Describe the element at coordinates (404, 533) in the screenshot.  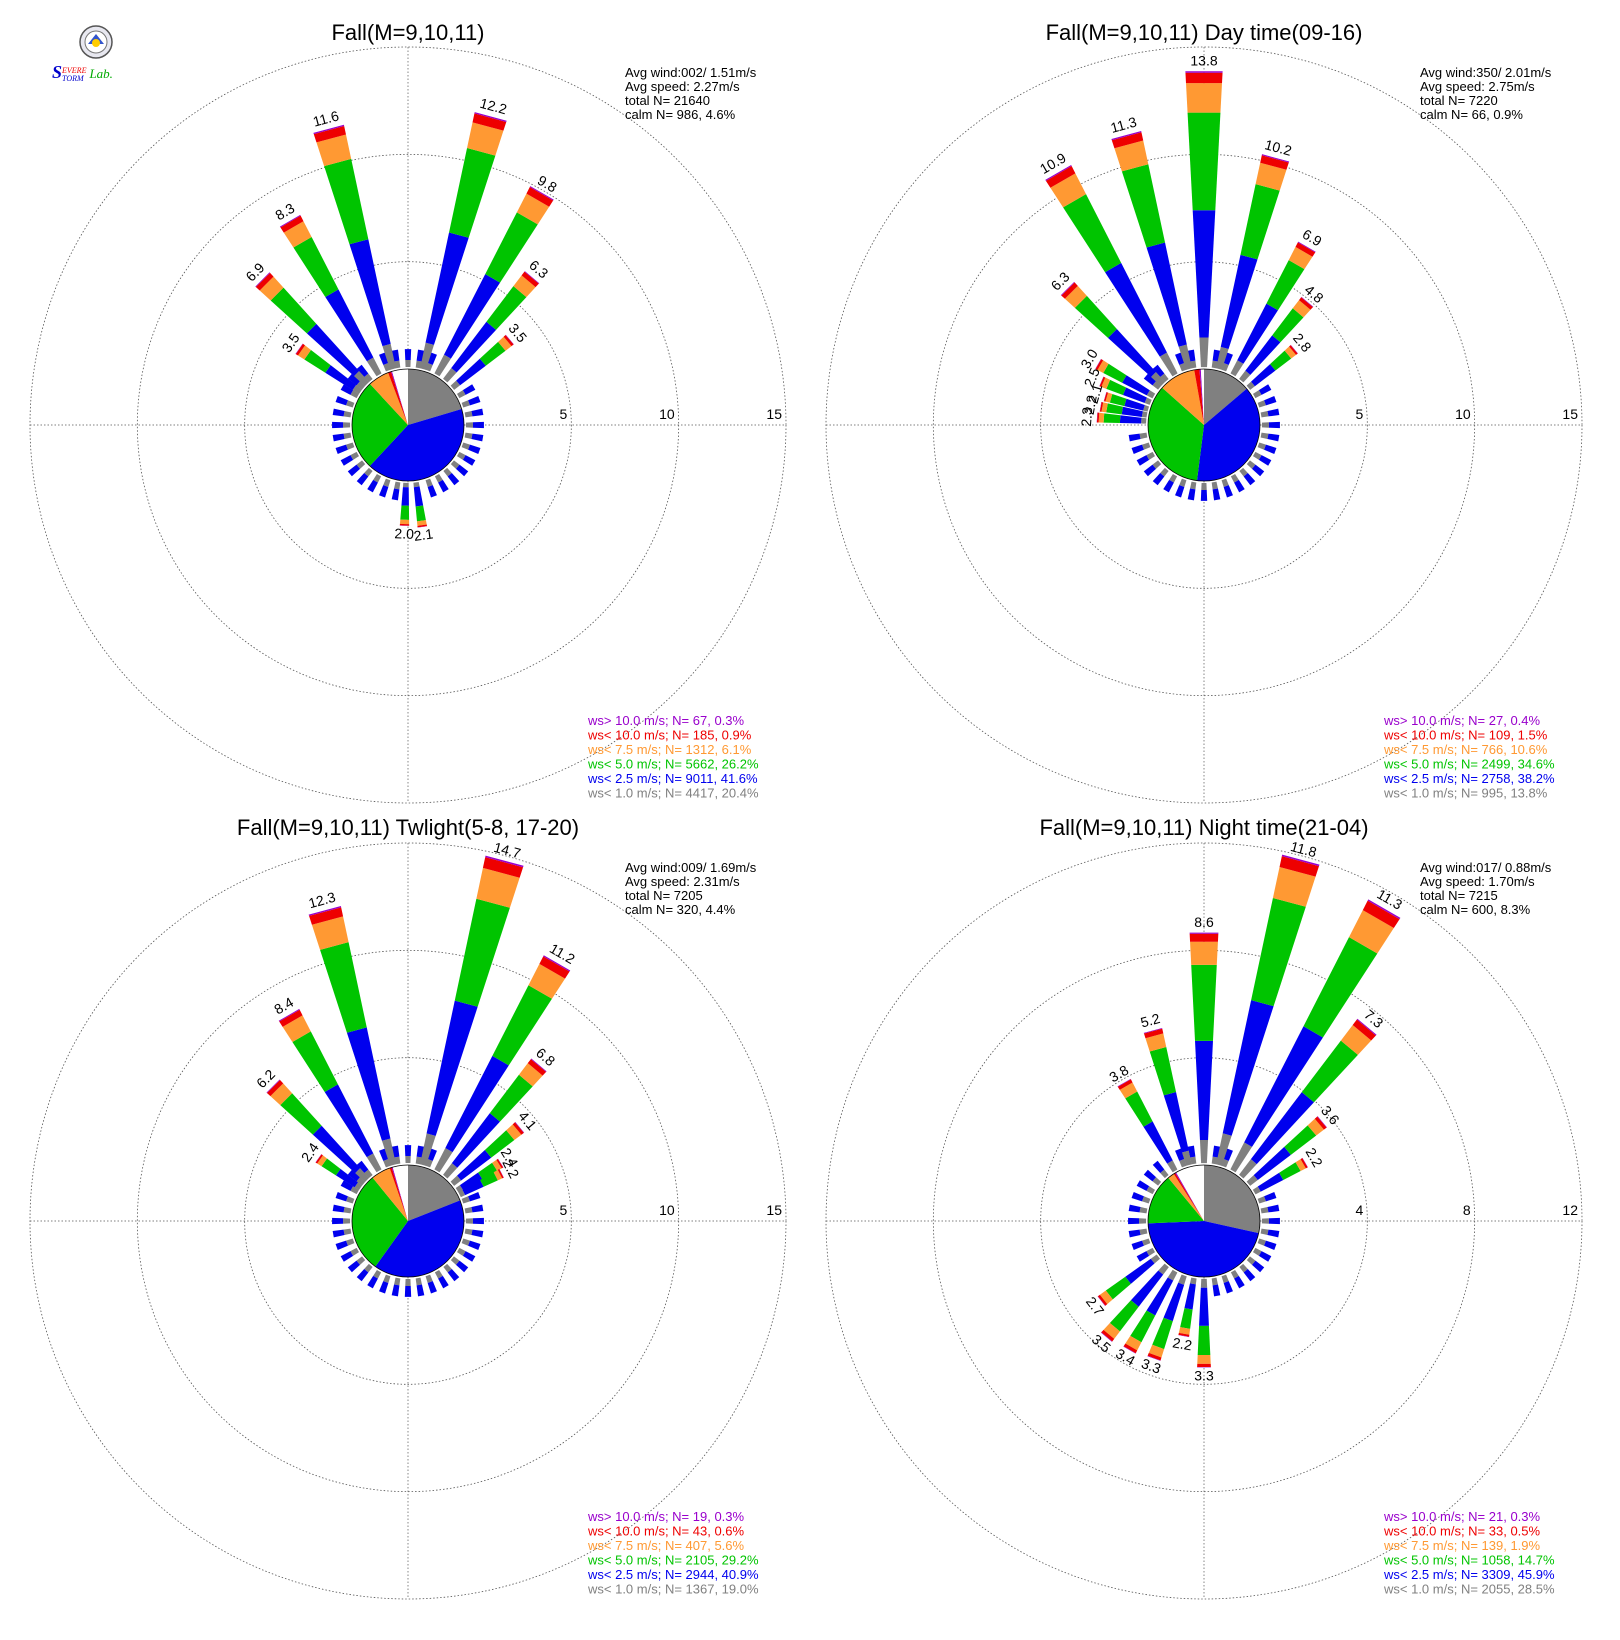
I see `bar-value-label: 2.0` at that location.